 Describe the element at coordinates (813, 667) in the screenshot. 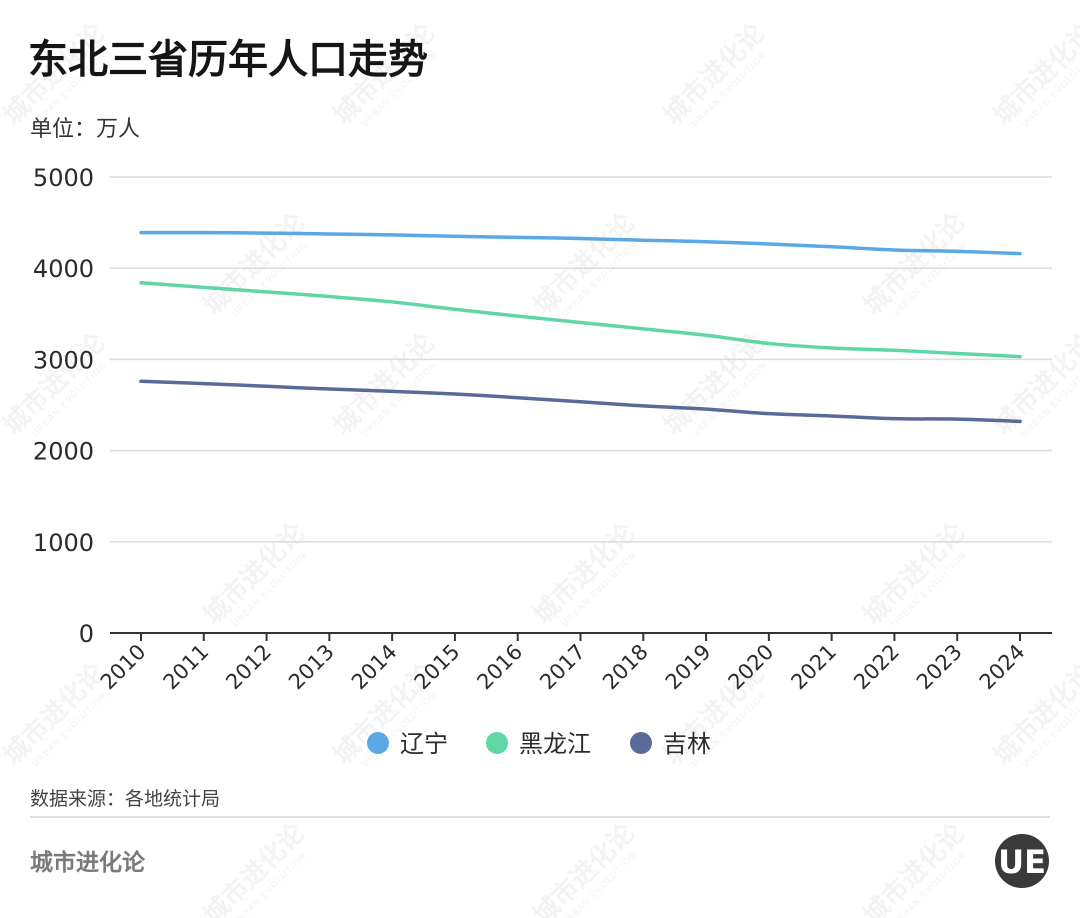

I see `x-tick-label: 2021` at that location.